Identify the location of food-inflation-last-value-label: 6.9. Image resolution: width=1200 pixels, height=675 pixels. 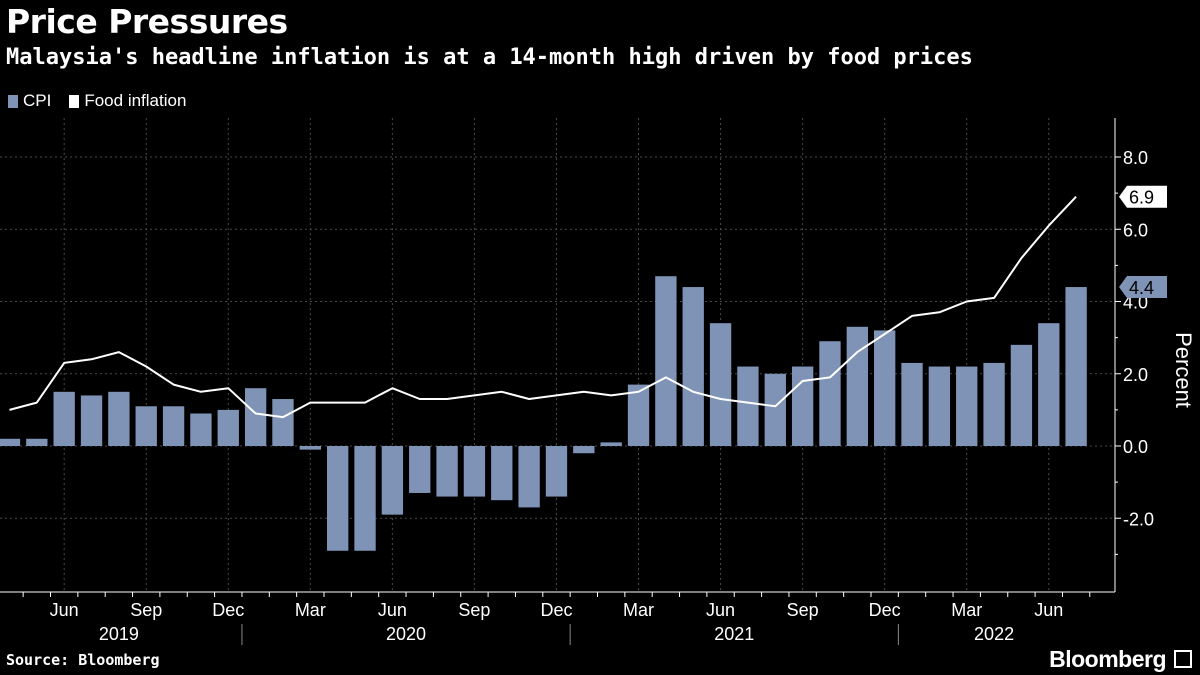
(1141, 198).